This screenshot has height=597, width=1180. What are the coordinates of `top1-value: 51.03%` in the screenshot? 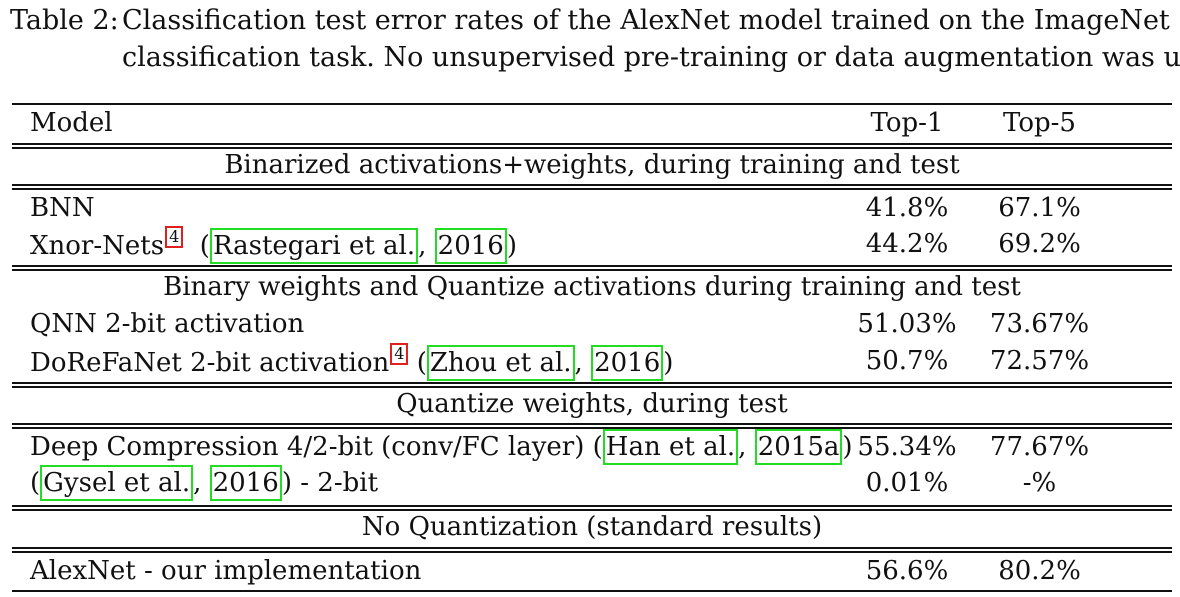 It's located at (907, 324).